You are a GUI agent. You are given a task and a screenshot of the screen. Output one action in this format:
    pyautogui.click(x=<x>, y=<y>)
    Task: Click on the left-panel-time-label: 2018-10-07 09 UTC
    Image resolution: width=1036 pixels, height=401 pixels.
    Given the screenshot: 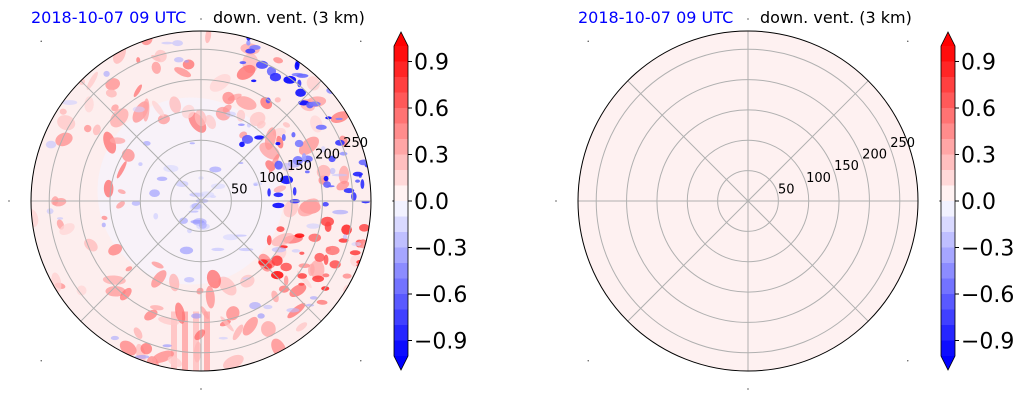 What is the action you would take?
    pyautogui.click(x=109, y=17)
    